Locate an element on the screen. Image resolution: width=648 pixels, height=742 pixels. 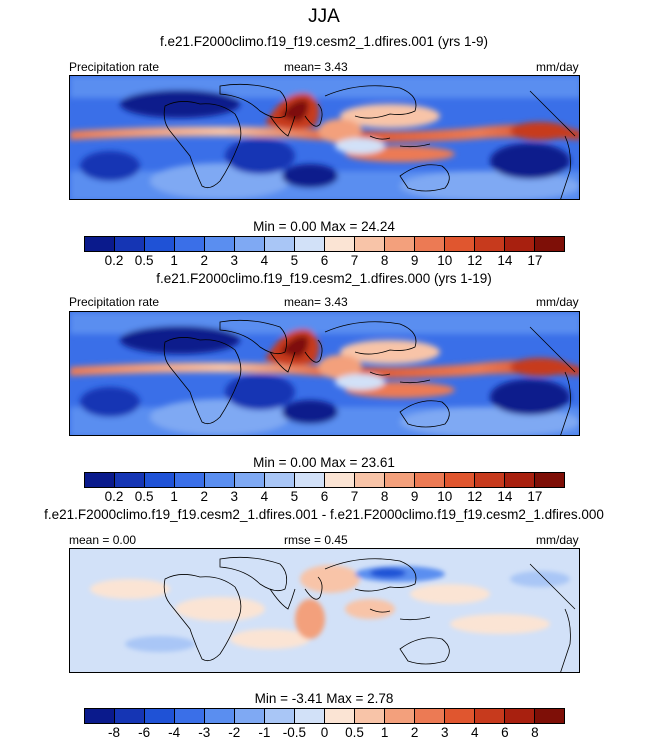
panel3-map-svg is located at coordinates (324, 610).